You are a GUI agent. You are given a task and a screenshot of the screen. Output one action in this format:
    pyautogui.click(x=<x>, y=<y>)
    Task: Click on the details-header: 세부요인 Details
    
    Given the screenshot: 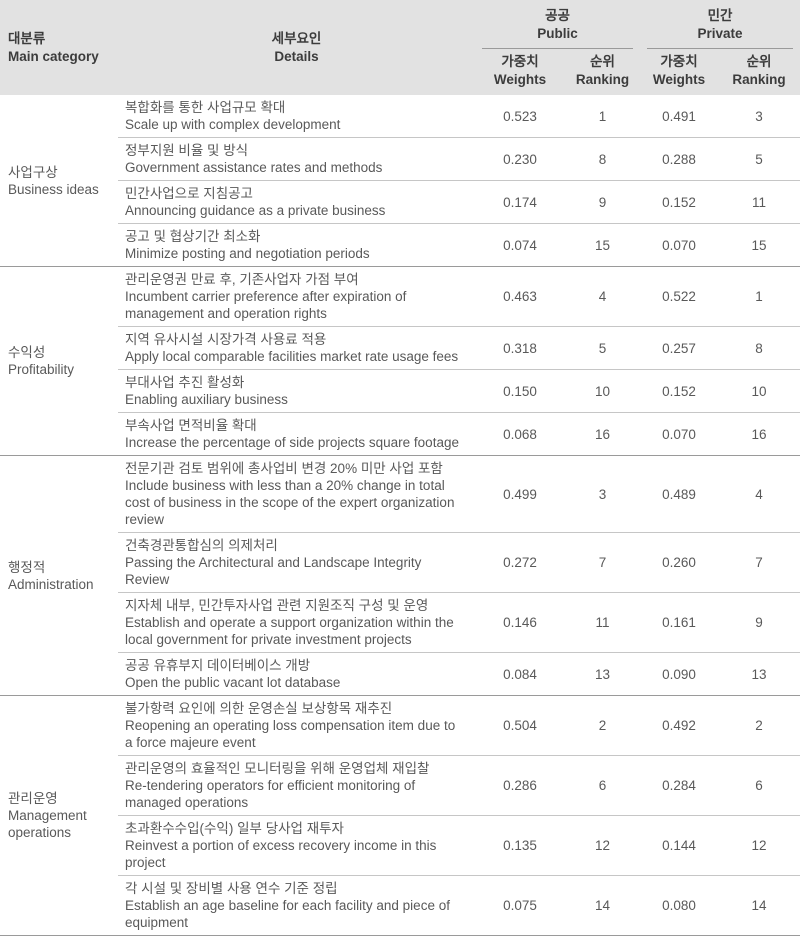 What is the action you would take?
    pyautogui.click(x=296, y=47)
    